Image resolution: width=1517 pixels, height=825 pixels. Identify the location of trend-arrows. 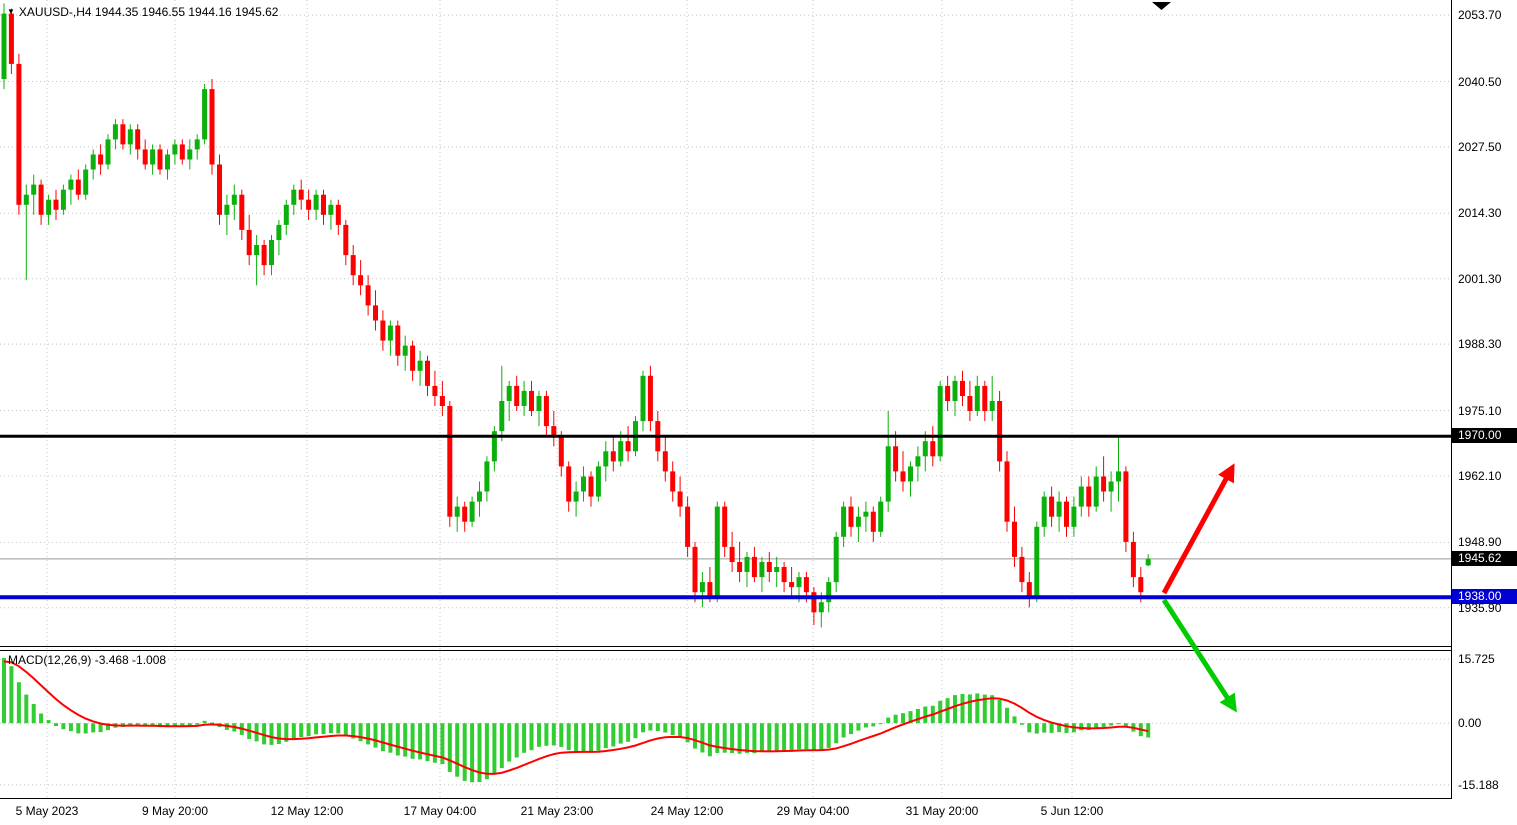
(1199, 588).